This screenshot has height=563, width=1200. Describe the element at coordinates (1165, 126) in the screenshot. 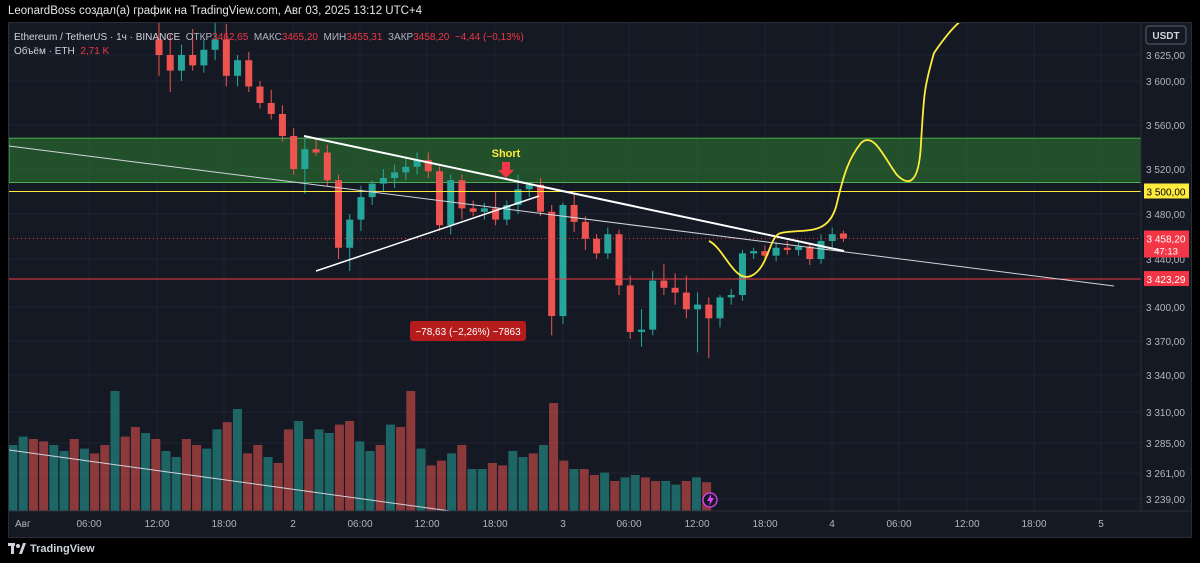

I see `price-tick-label: 3 560,00` at that location.